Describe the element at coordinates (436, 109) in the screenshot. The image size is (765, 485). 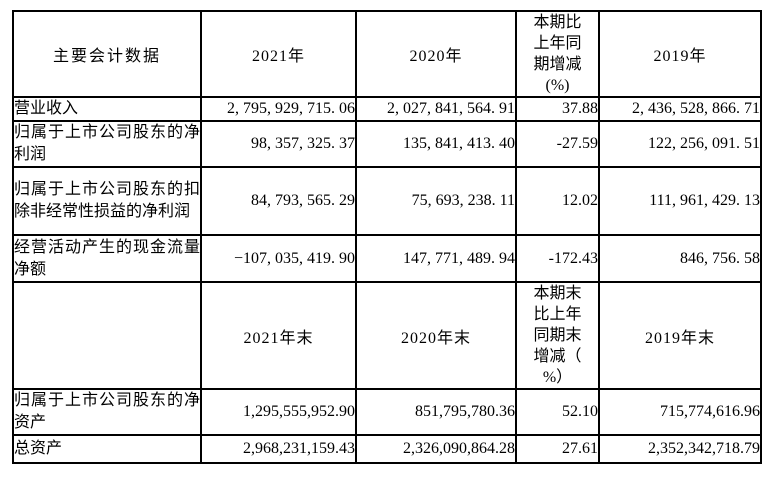
I see `value-2020: 2, 027, 841, 564. 91` at that location.